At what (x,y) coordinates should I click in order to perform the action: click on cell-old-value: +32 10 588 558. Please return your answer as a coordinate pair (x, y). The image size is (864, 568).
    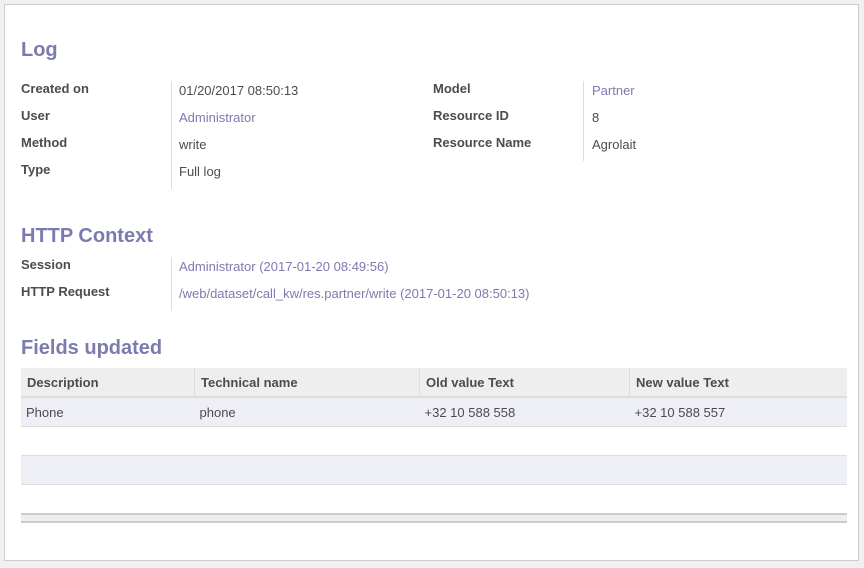
    Looking at the image, I should click on (524, 412).